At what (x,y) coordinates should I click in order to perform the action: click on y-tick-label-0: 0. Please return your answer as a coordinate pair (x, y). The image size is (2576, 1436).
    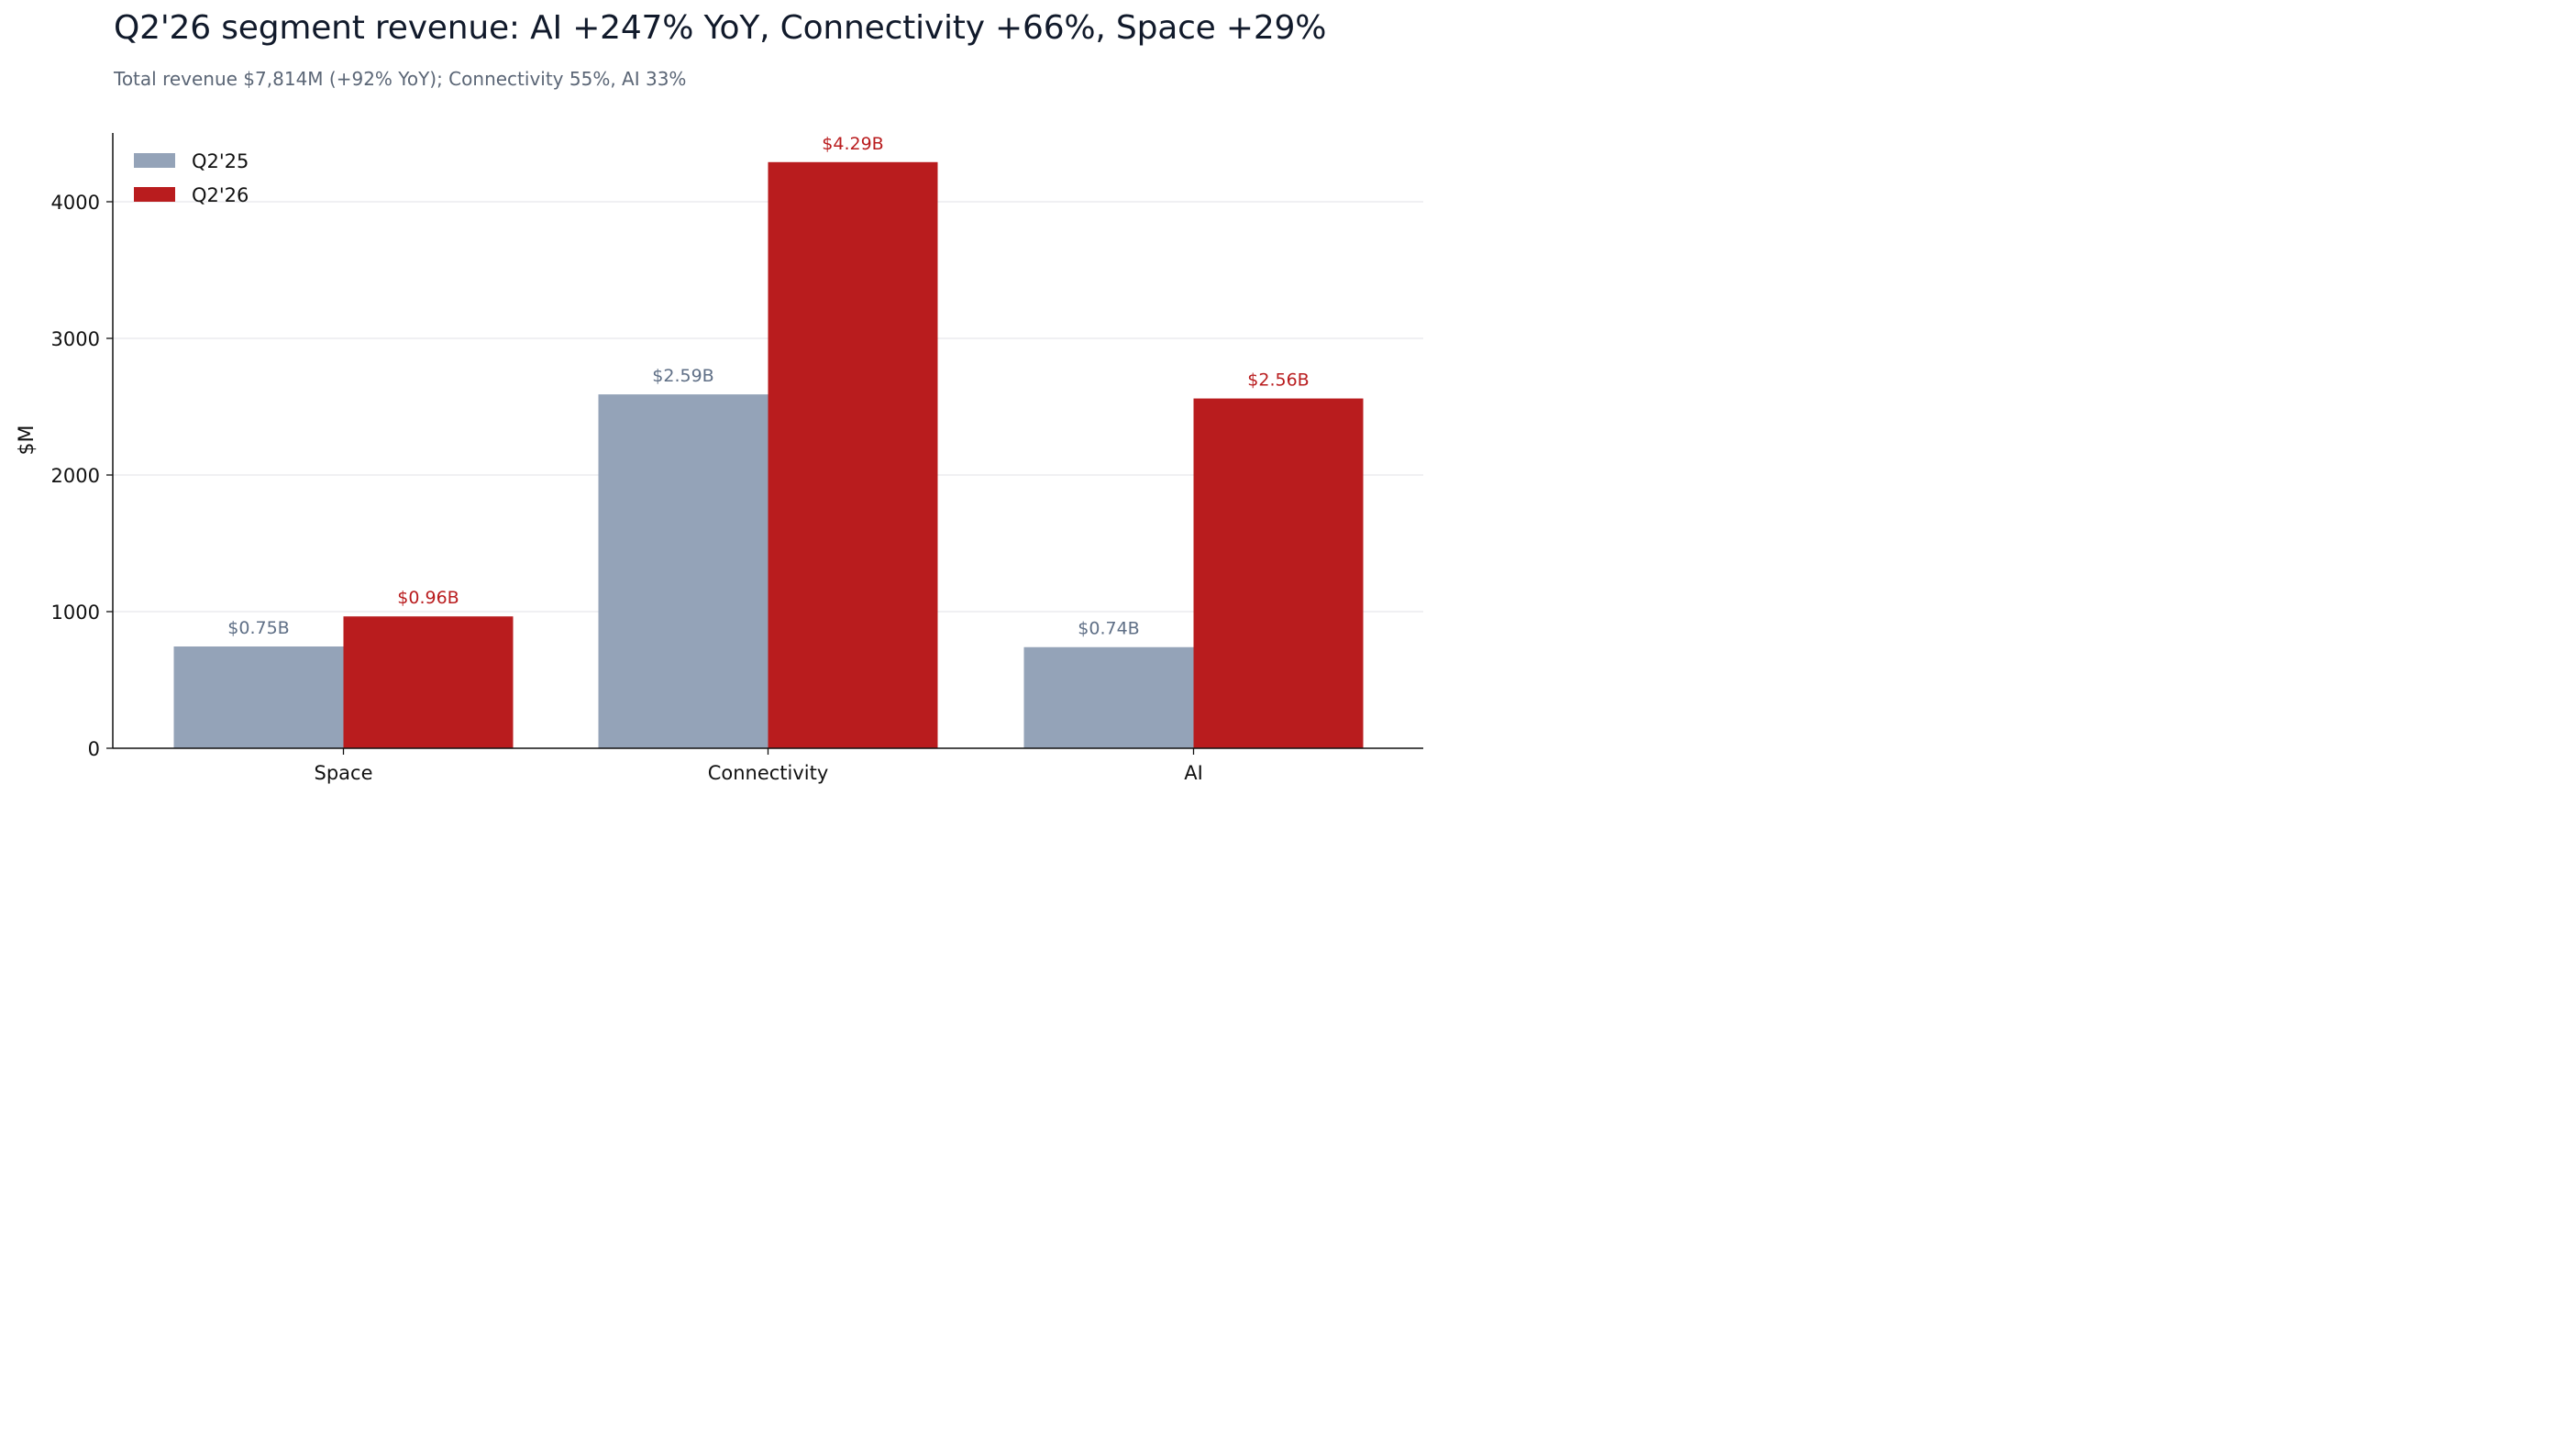
    Looking at the image, I should click on (94, 749).